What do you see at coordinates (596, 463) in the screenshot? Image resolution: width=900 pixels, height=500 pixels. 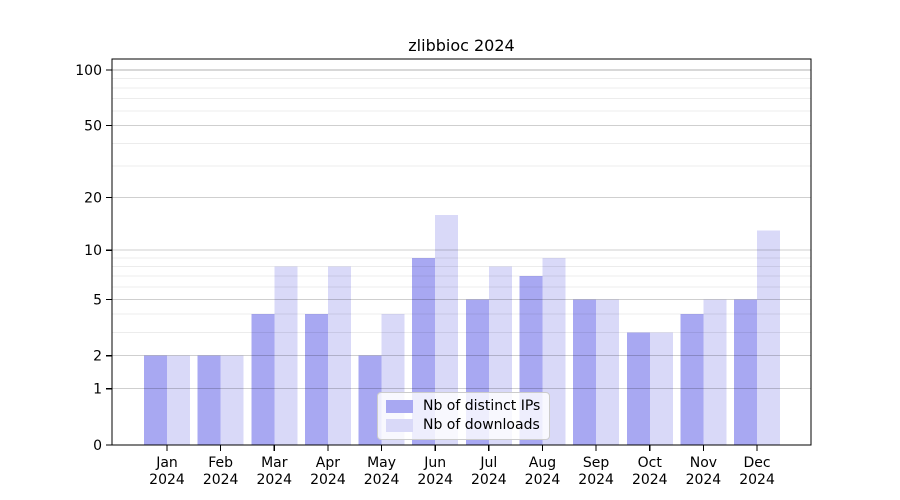 I see `x-tick-month-label: Sep` at bounding box center [596, 463].